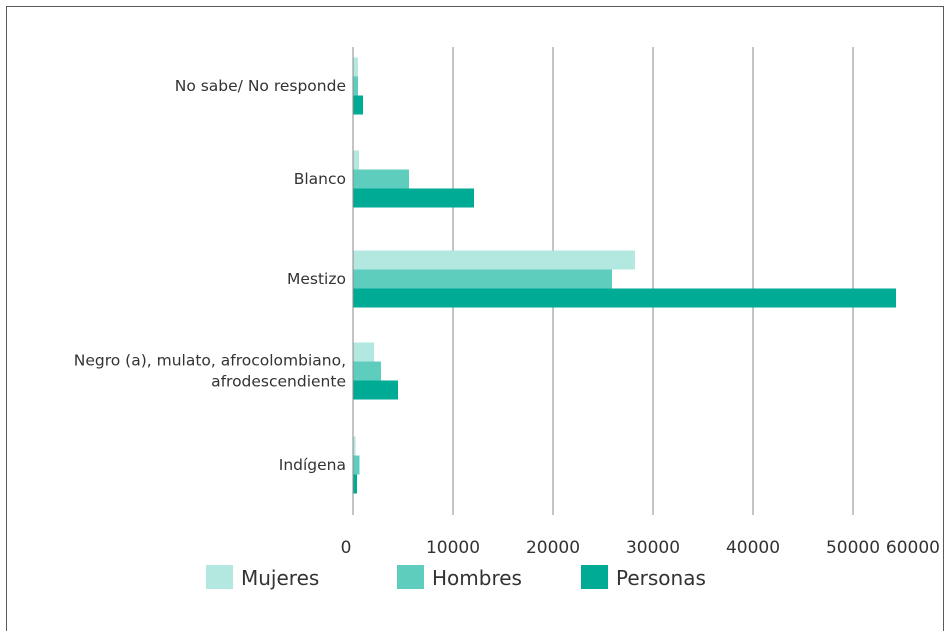  I want to click on legend-item-mujeres: Mujeres, so click(262, 577).